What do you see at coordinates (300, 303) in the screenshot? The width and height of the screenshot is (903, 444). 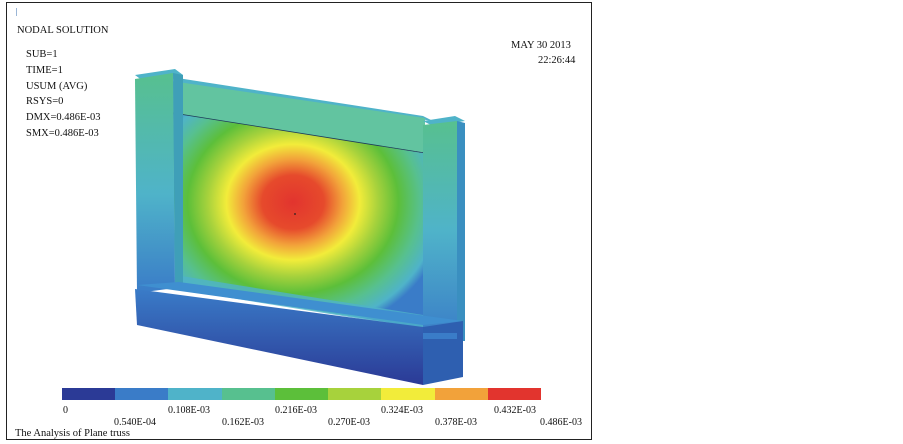 I see `base-top` at bounding box center [300, 303].